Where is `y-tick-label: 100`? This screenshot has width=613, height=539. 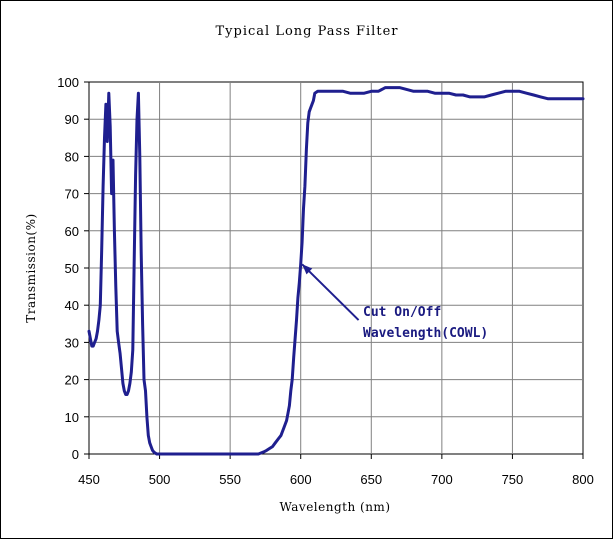
y-tick-label: 100 is located at coordinates (68, 82).